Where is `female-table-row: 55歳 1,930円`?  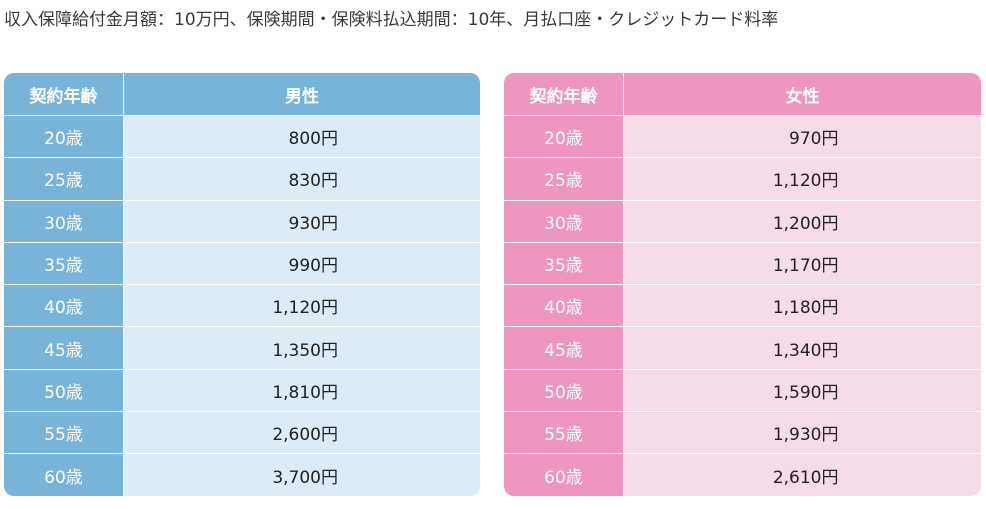
female-table-row: 55歳 1,930円 is located at coordinates (742, 432).